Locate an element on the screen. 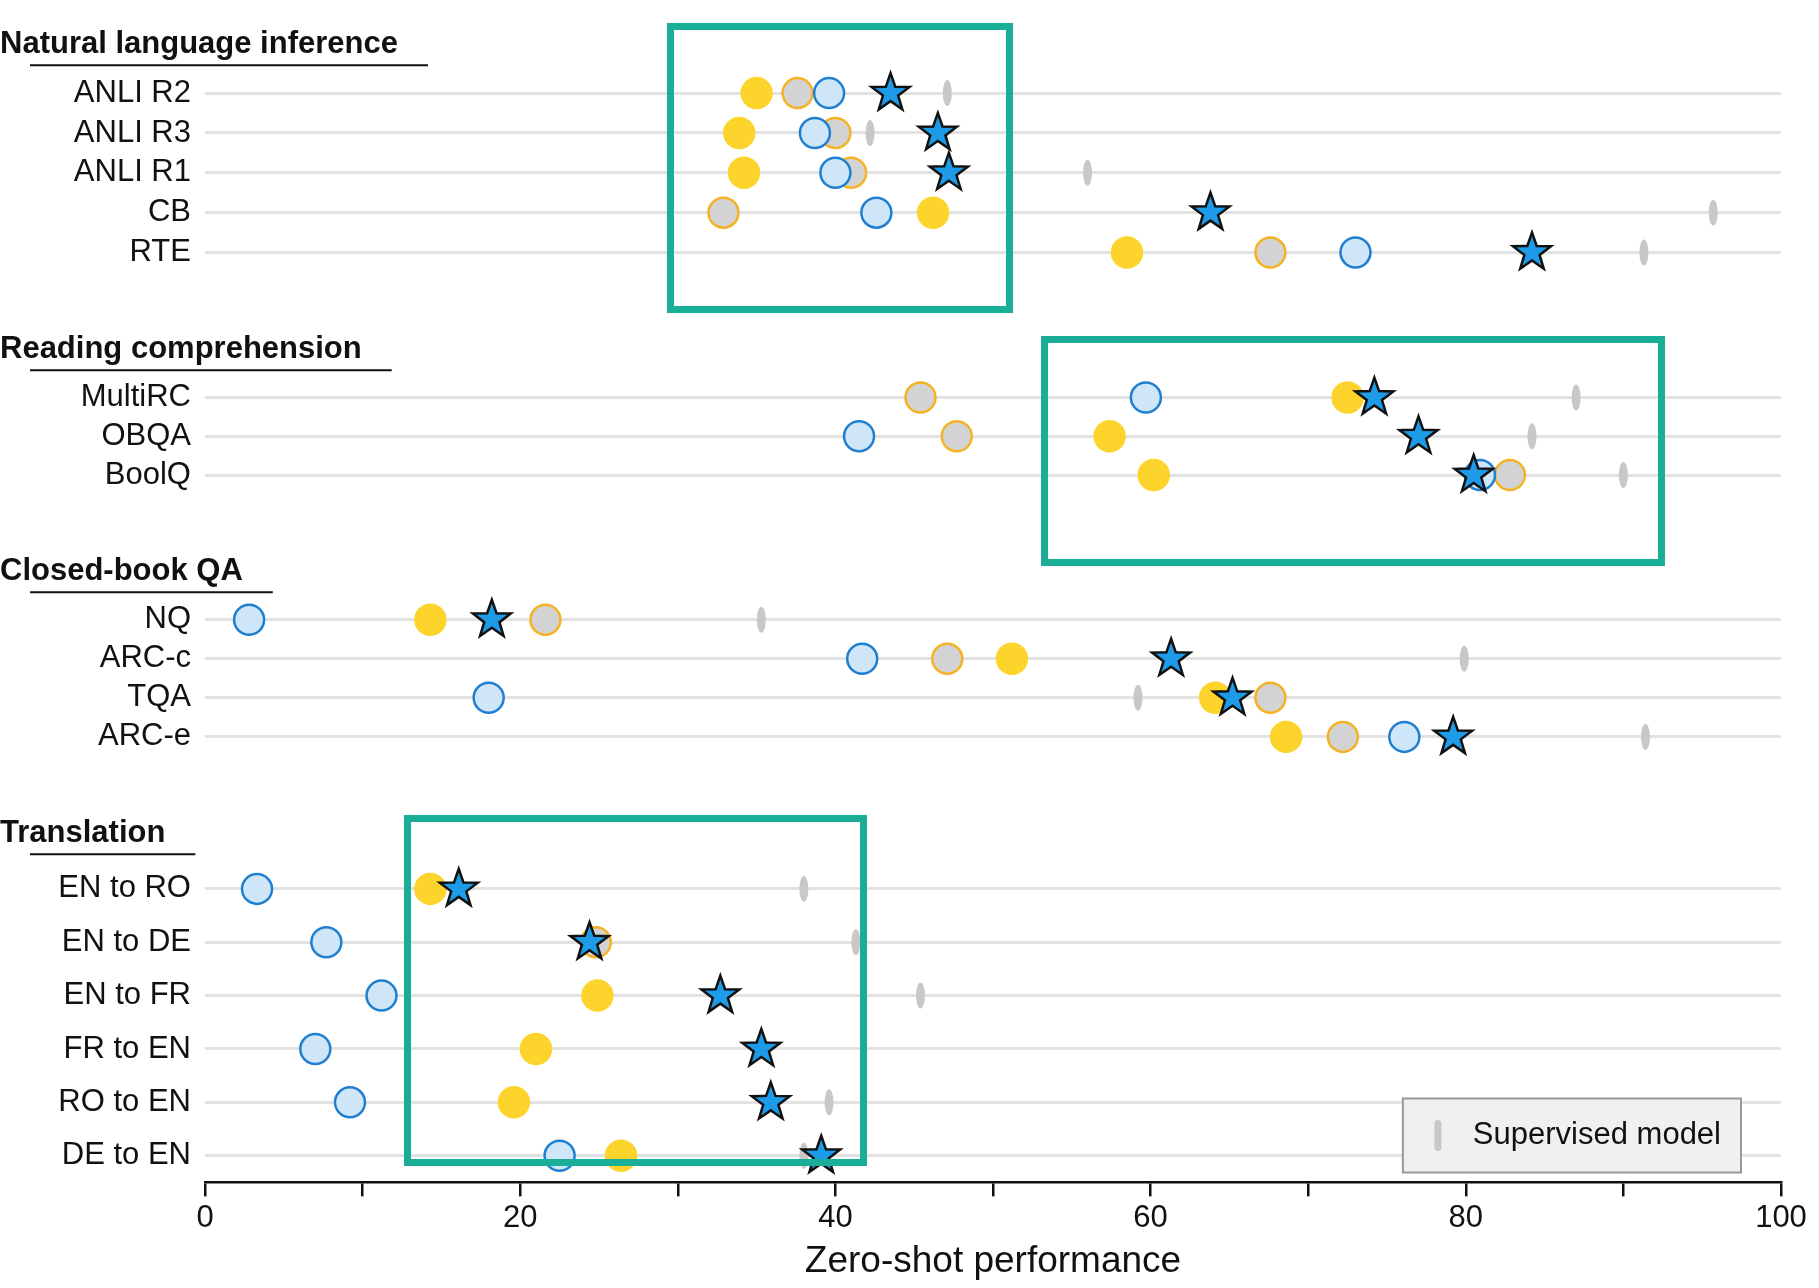 The width and height of the screenshot is (1819, 1288). y-tick-label: DE to EN is located at coordinates (126, 1154).